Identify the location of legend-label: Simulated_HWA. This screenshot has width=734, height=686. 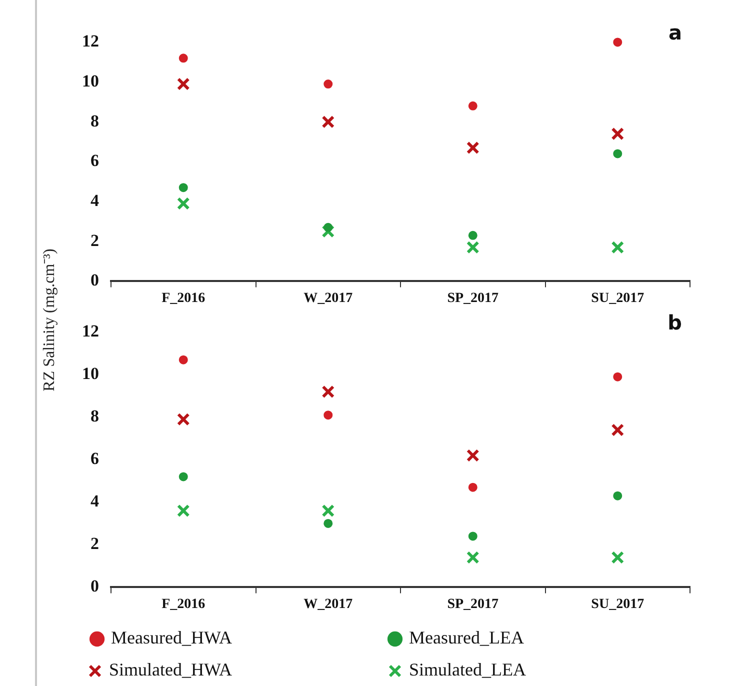
(242, 670).